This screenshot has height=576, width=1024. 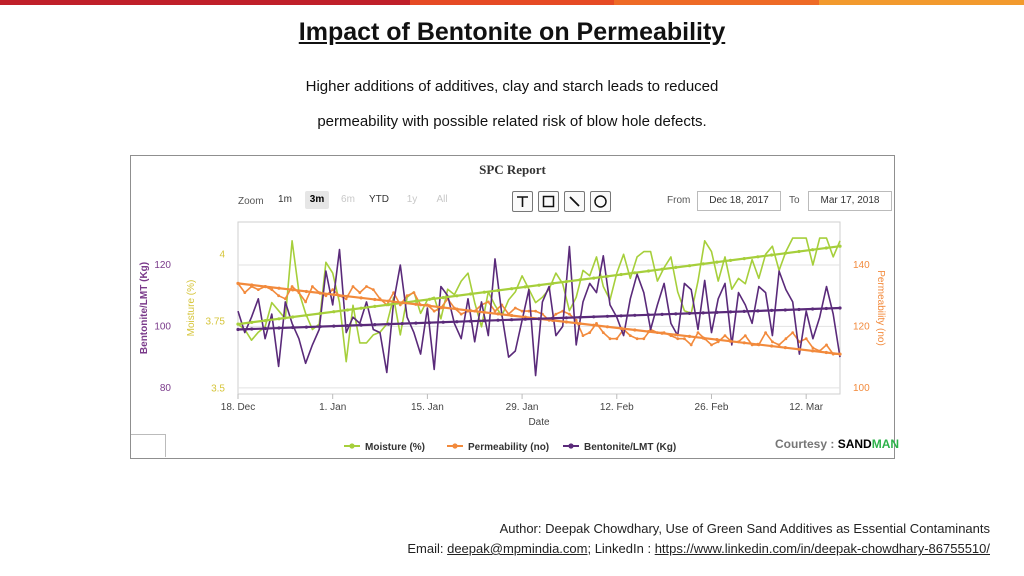 What do you see at coordinates (512, 32) in the screenshot?
I see `page-title: Impact of Bentonite on Permeability` at bounding box center [512, 32].